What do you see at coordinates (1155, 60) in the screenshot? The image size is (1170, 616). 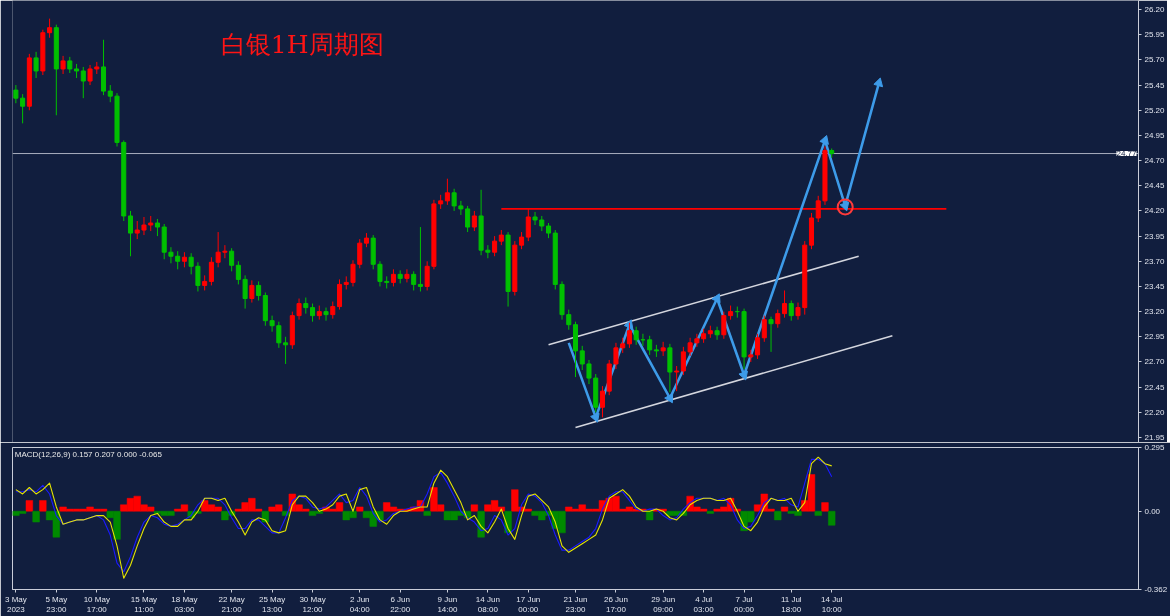 I see `y-tick-label: 25.70` at bounding box center [1155, 60].